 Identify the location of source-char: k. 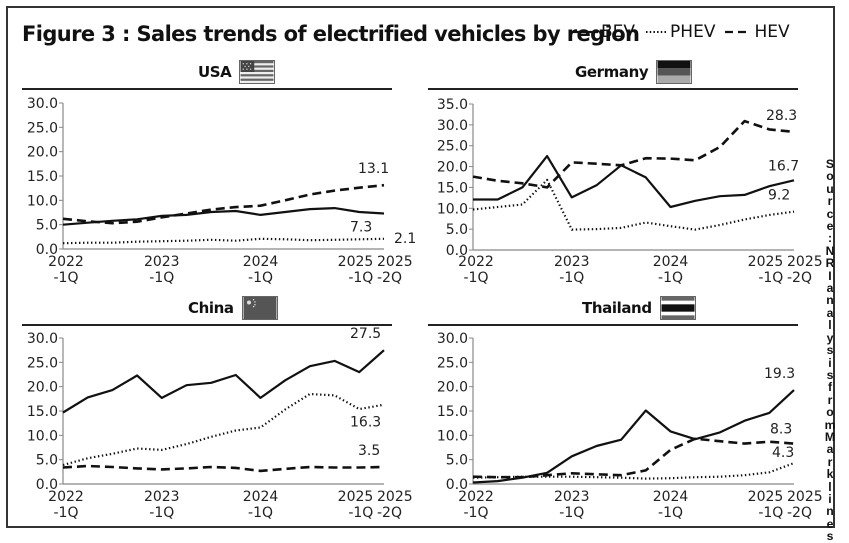
(830, 474).